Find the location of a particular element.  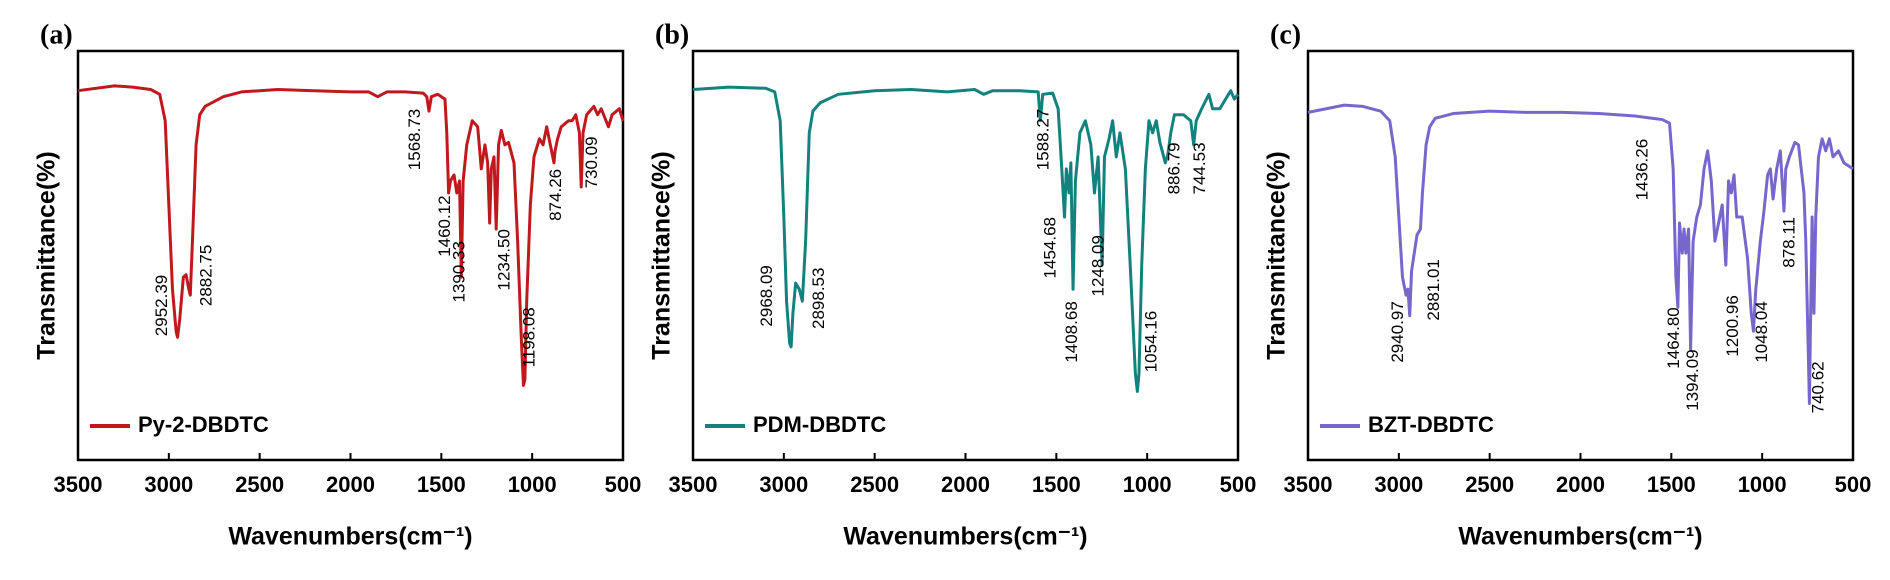

peak-label: 744.53 is located at coordinates (1199, 168).